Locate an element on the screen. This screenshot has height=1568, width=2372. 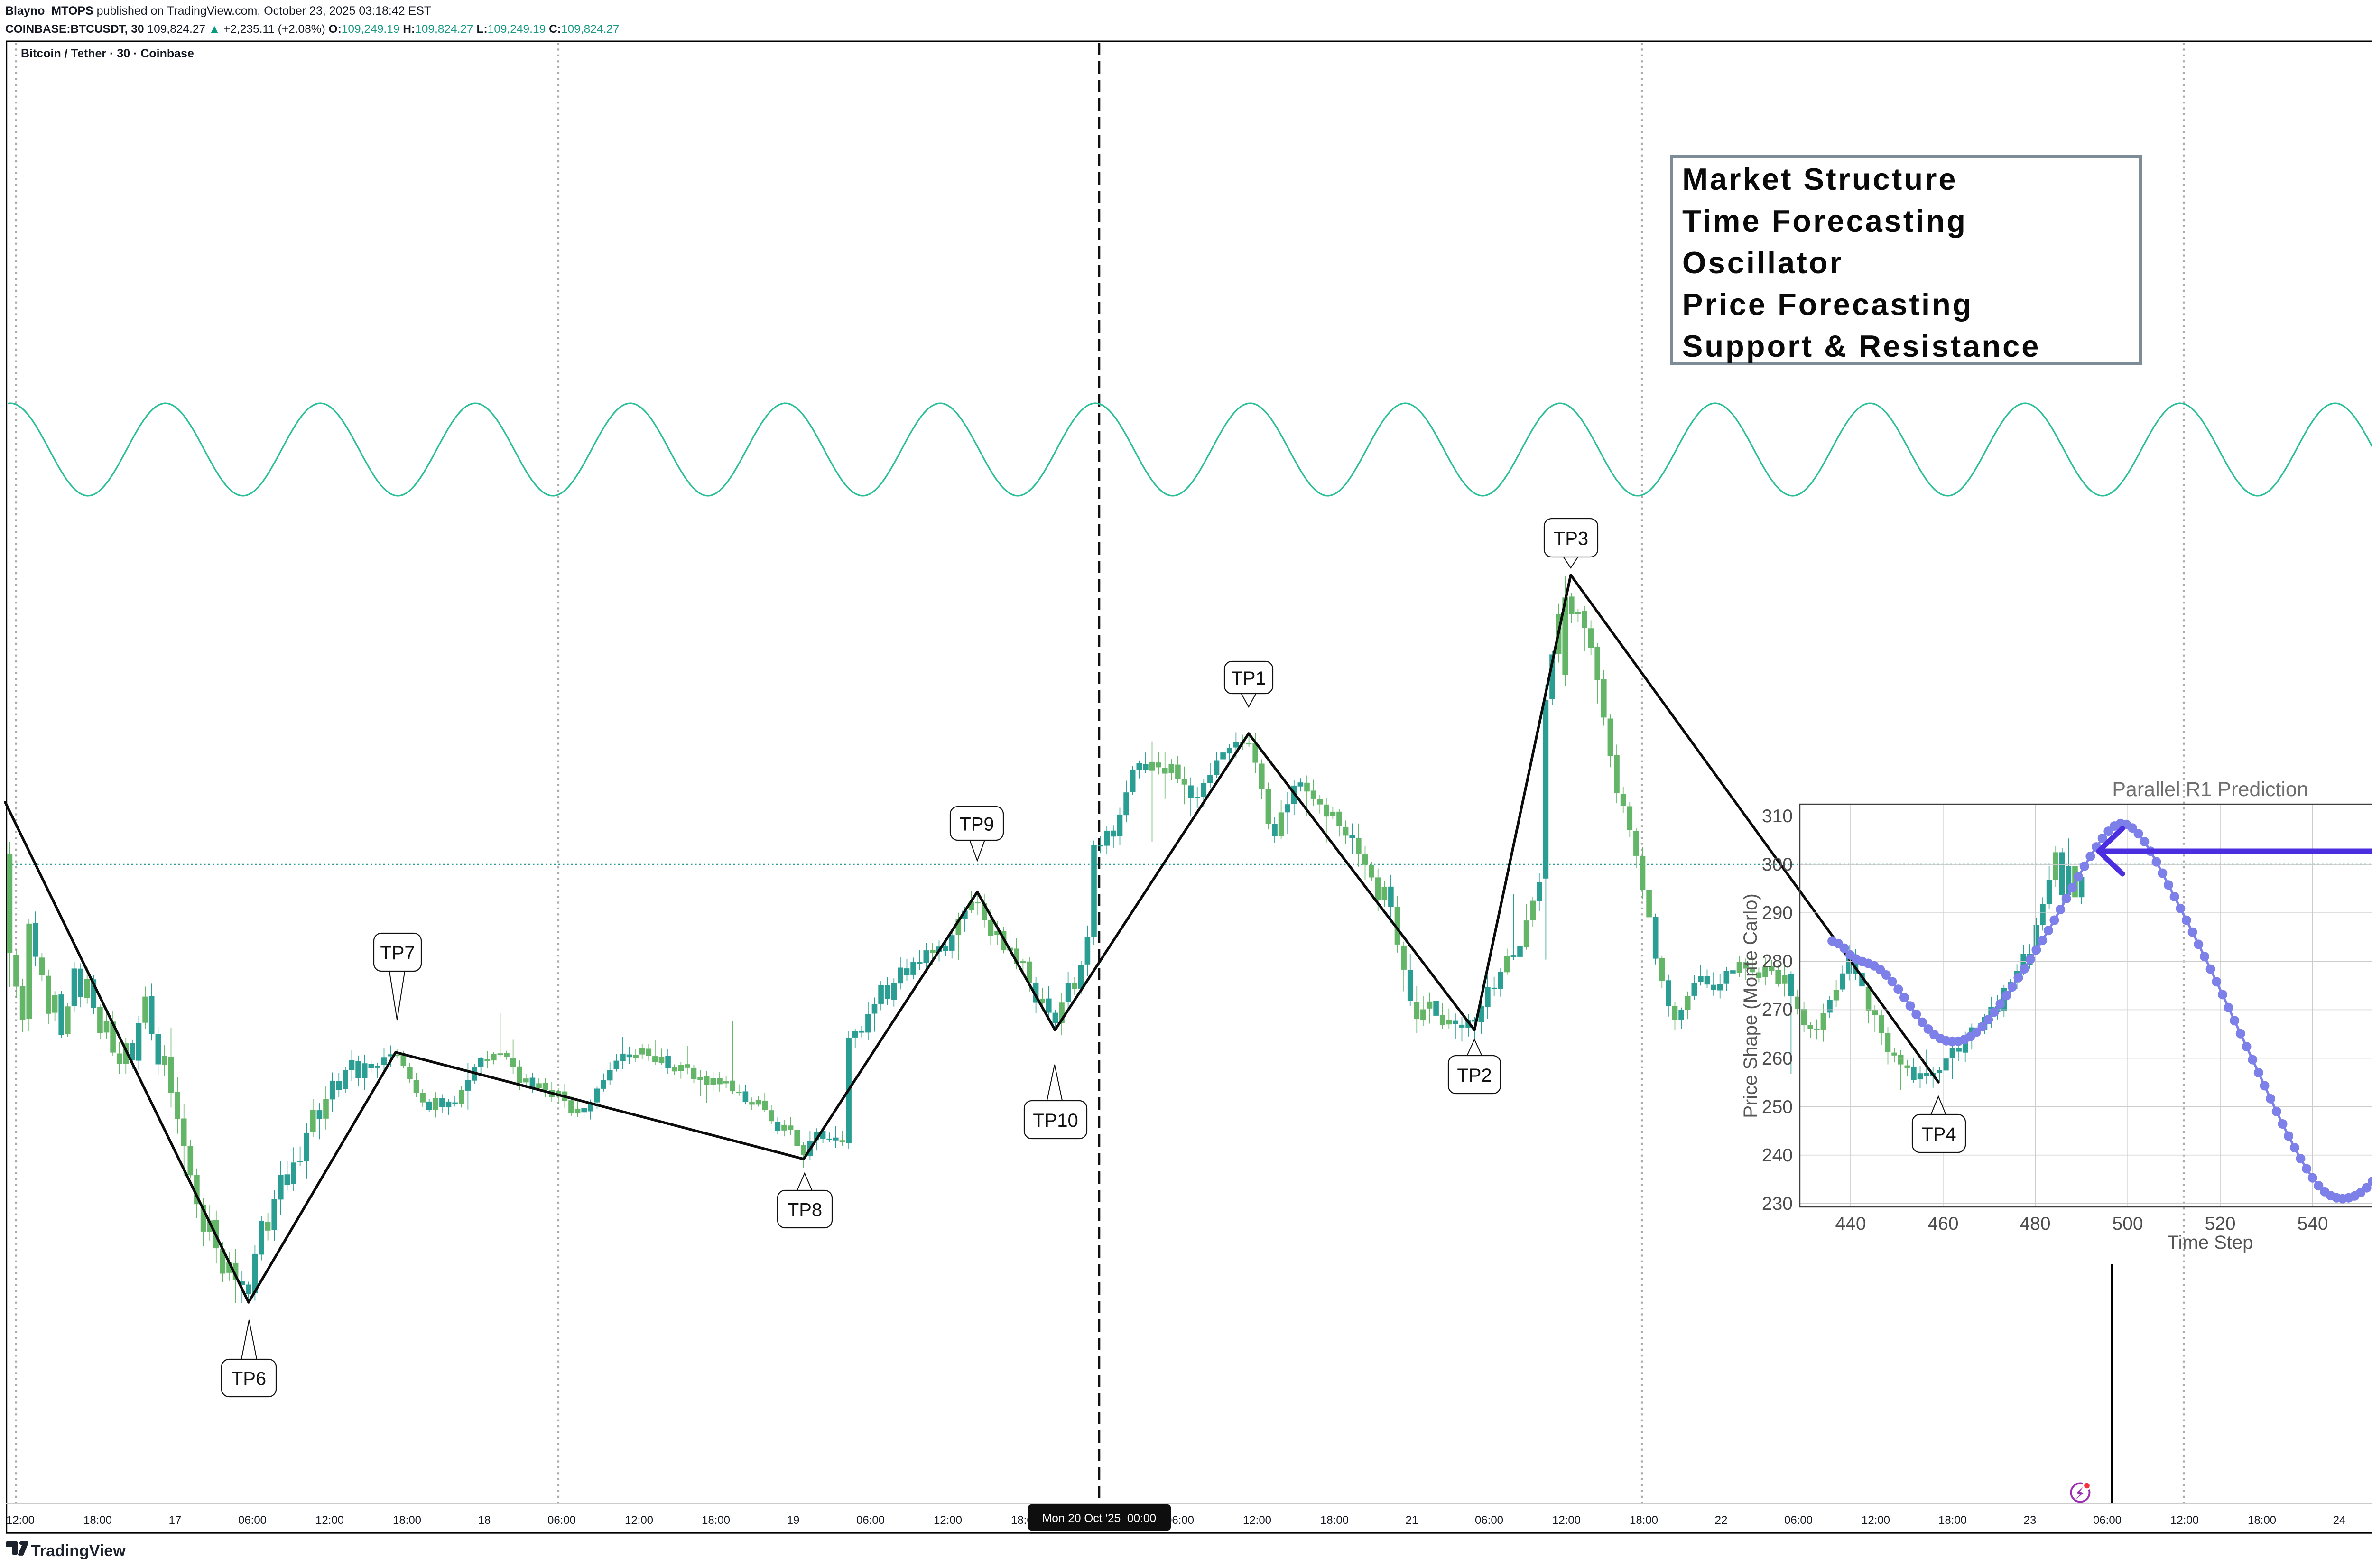
svg-text: 300 is located at coordinates (1777, 864).